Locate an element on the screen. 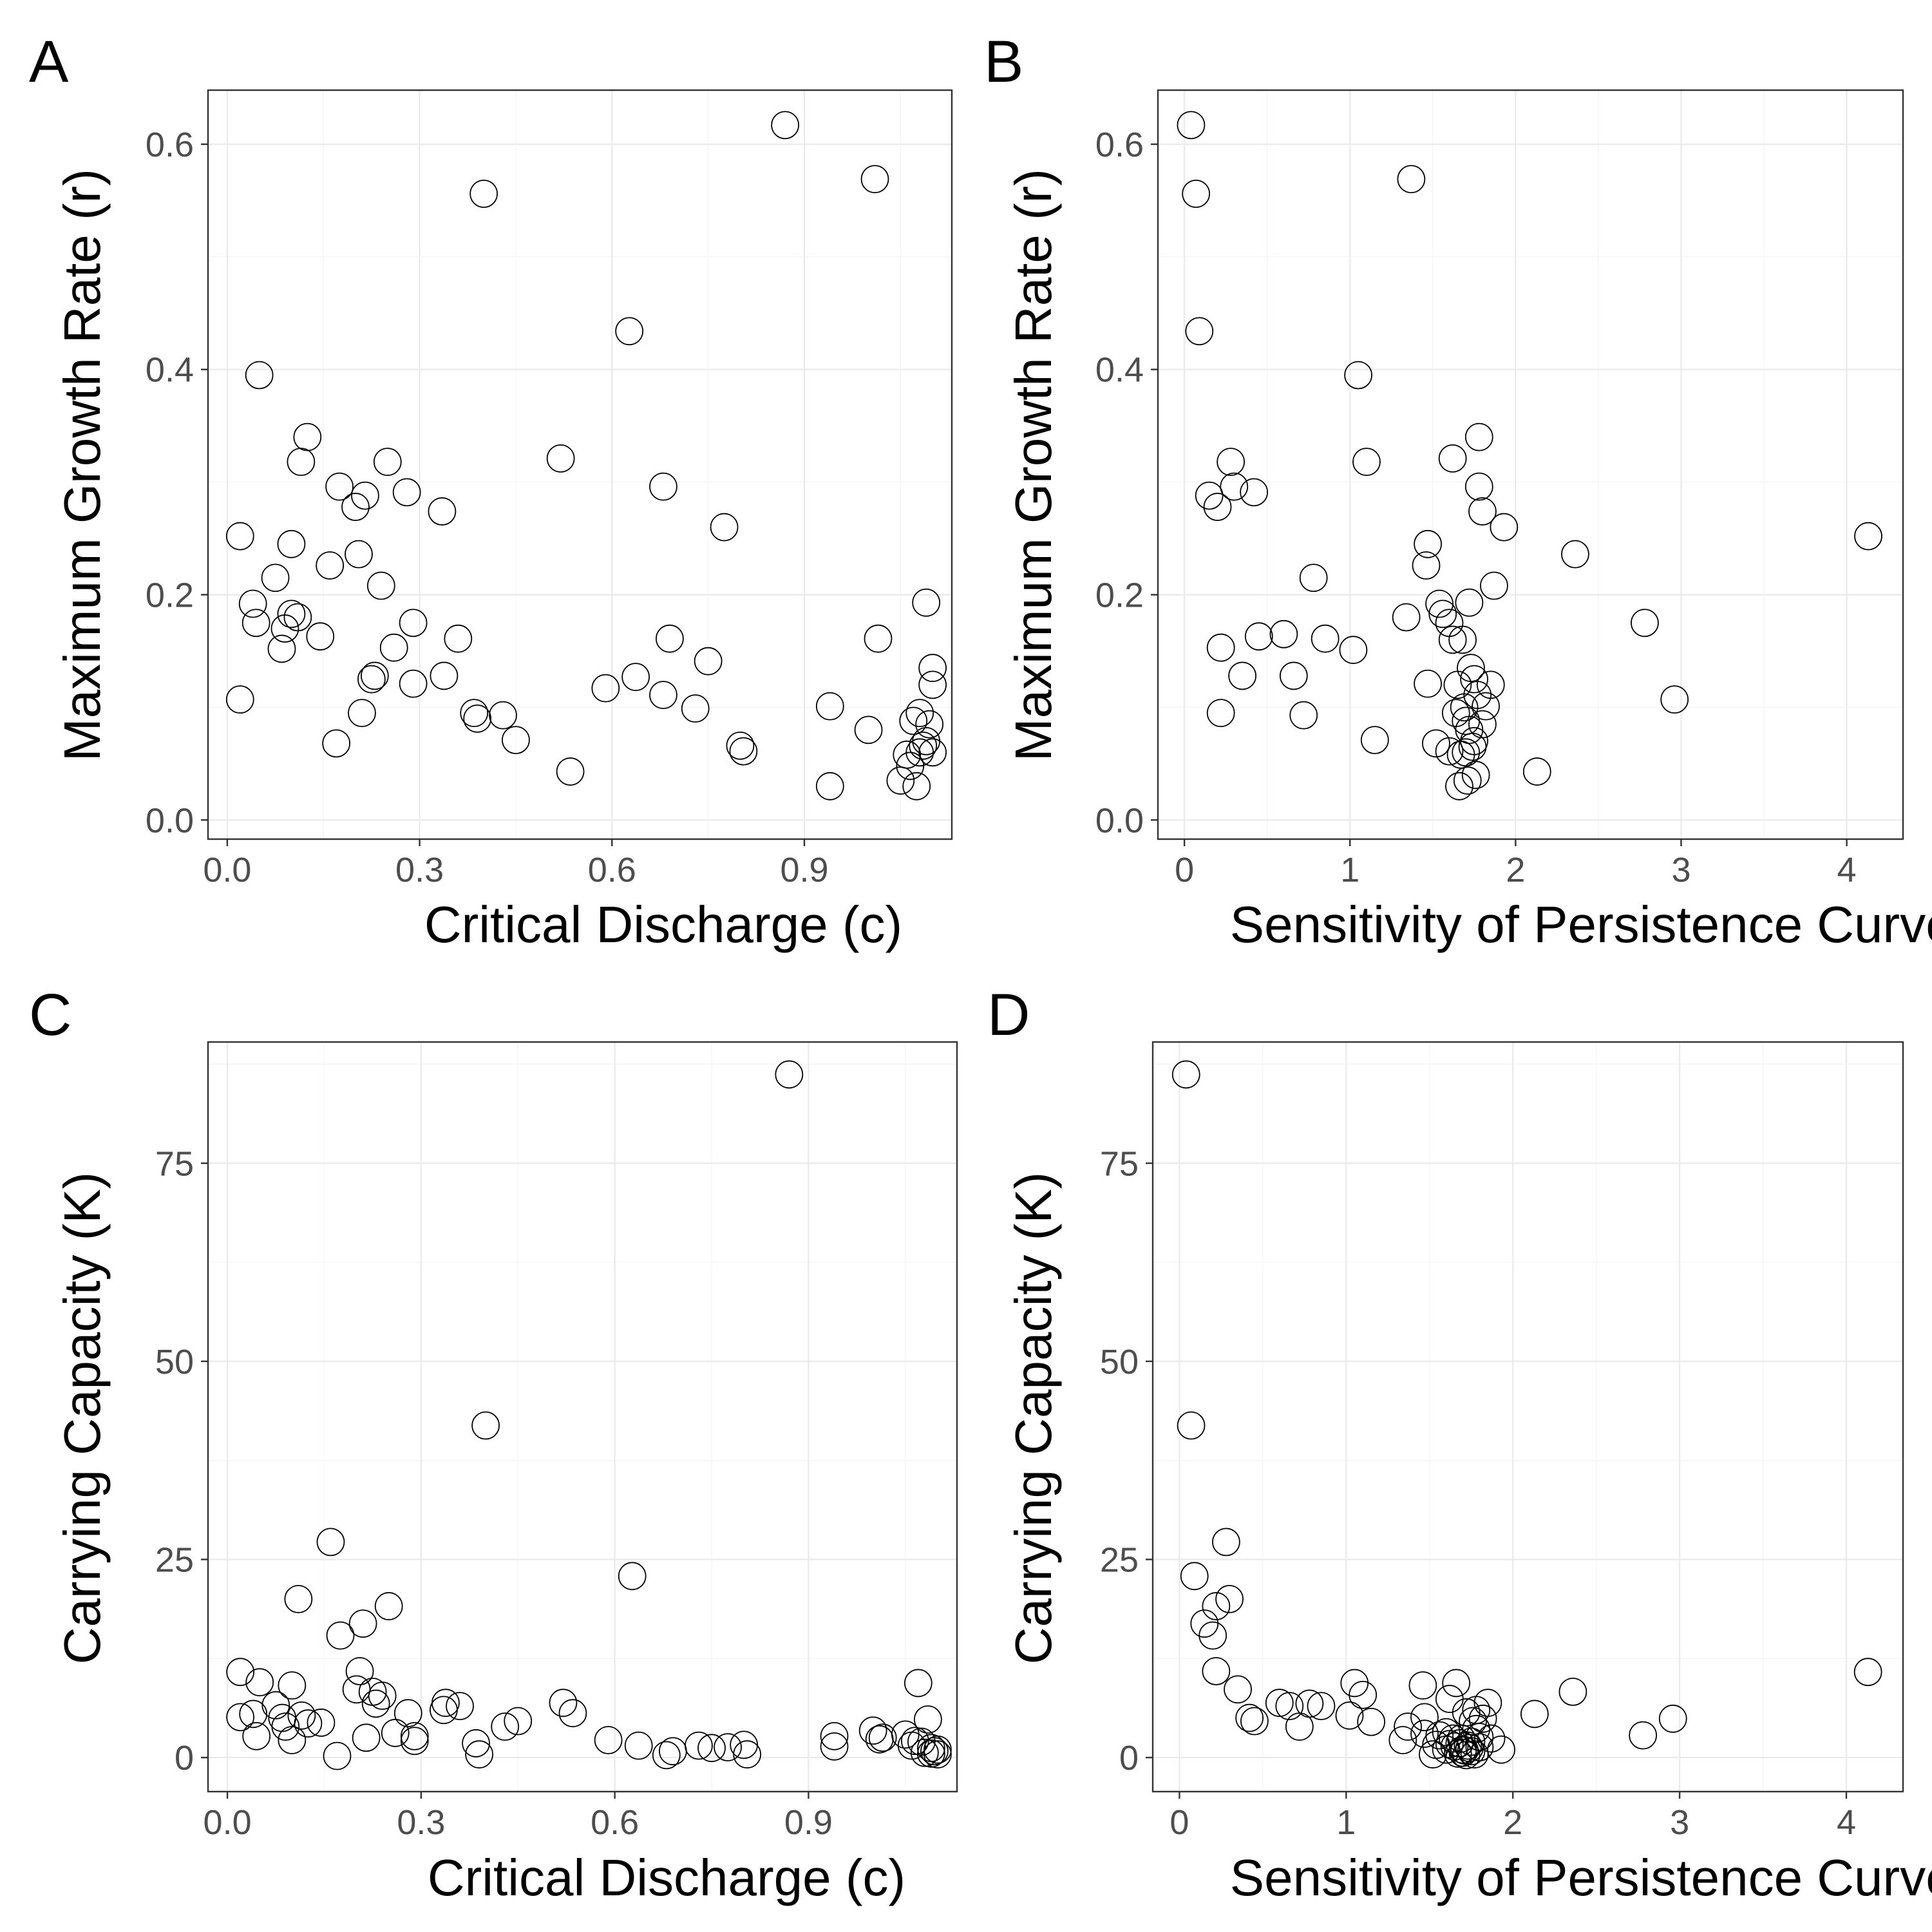  y-tick-label: 50 is located at coordinates (1119, 1362).